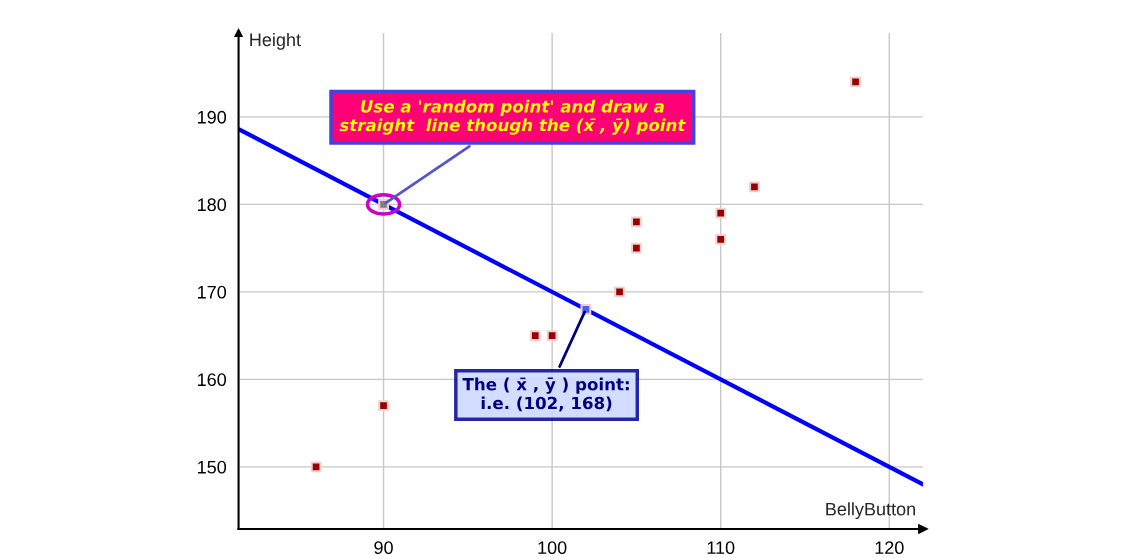 The image size is (1136, 558). What do you see at coordinates (212, 205) in the screenshot?
I see `y-tick-label: 180` at bounding box center [212, 205].